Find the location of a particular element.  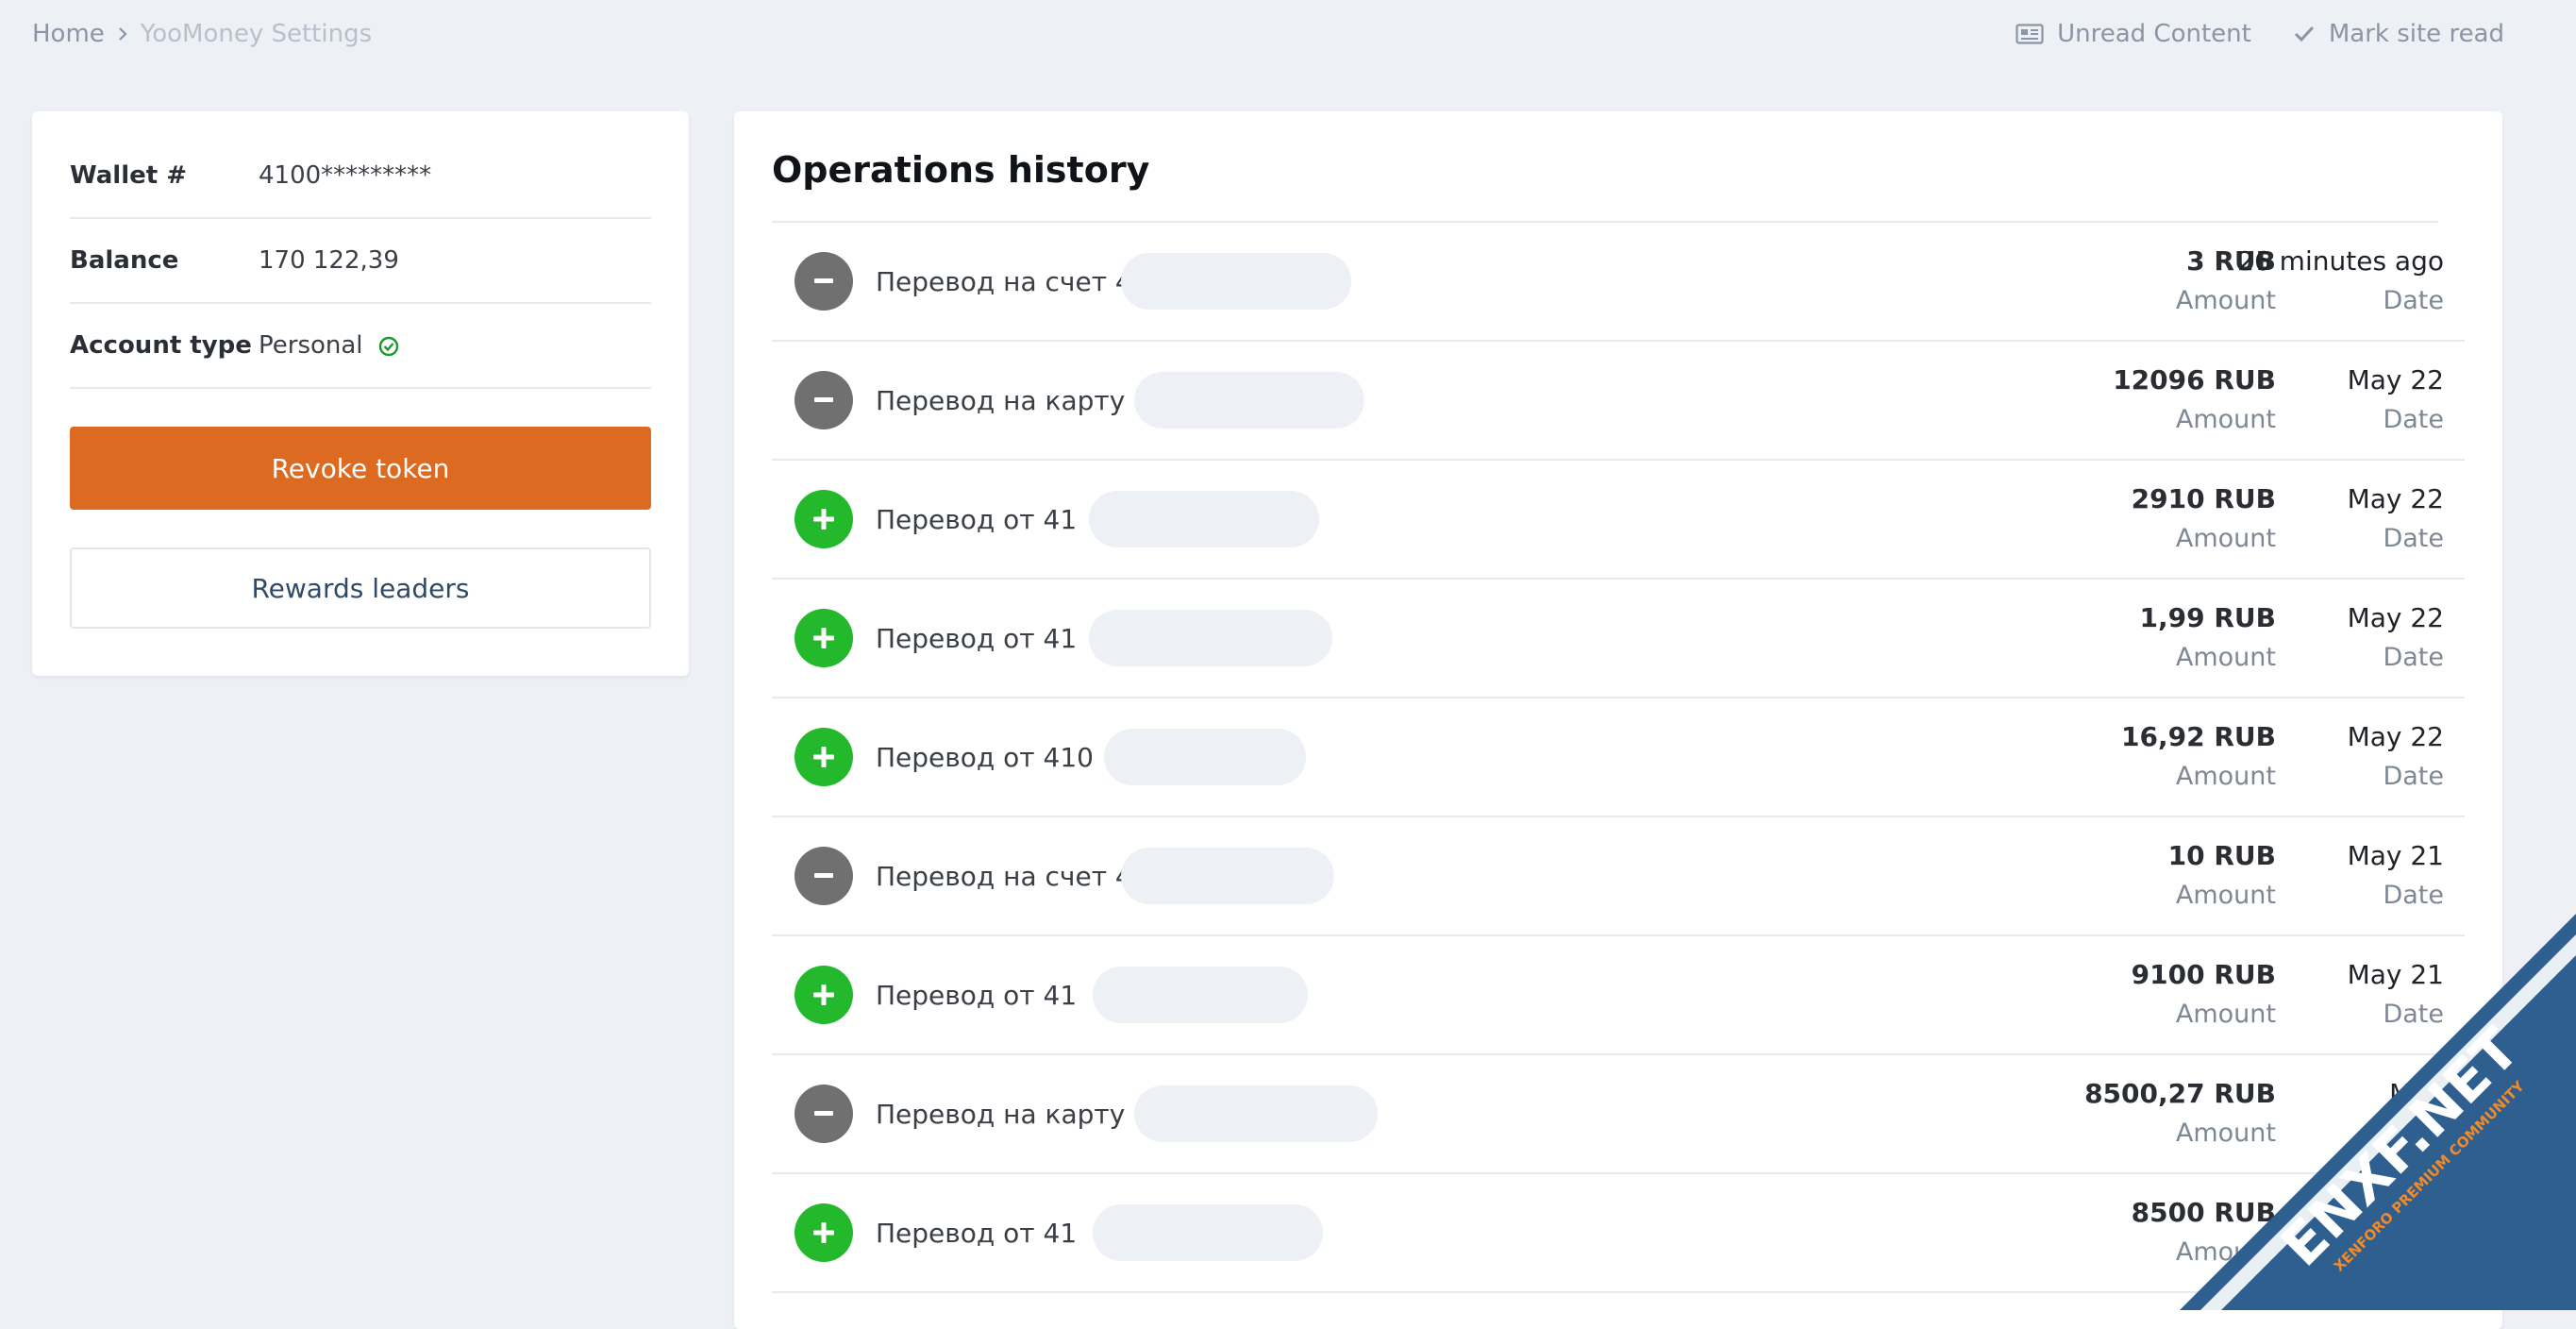

balance-value: 170 122,39 is located at coordinates (329, 260).